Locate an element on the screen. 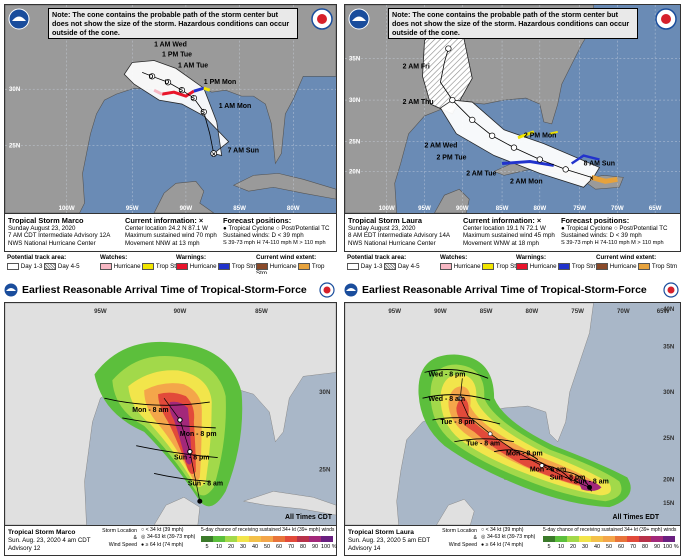 Image resolution: width=685 pixels, height=560 pixels. arrival-storm: Tropical Storm Marco is located at coordinates (42, 532).